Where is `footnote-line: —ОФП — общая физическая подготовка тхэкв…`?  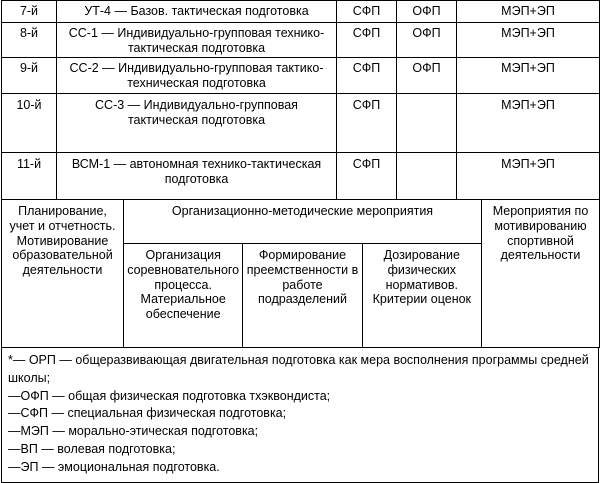 footnote-line: —ОФП — общая физическая подготовка тхэкв… is located at coordinates (169, 395).